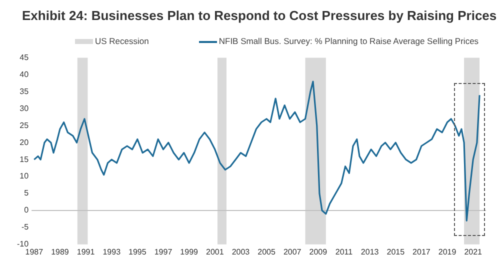 This screenshot has height=278, width=500. Describe the element at coordinates (163, 251) in the screenshot. I see `x-tick-label: 1997` at that location.